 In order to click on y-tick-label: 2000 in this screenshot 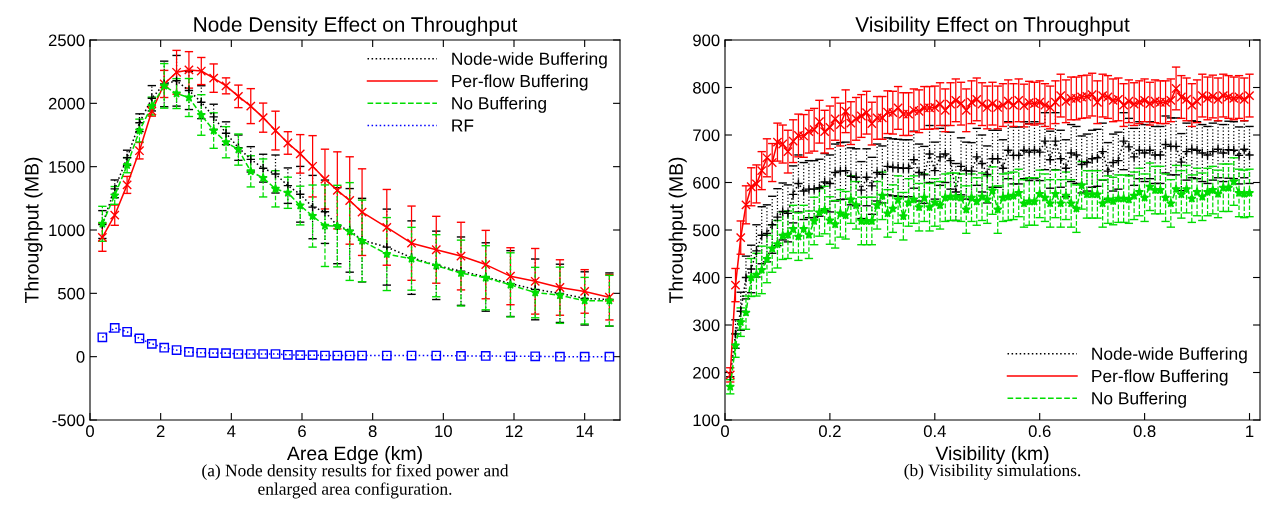, I will do `click(66, 103)`.